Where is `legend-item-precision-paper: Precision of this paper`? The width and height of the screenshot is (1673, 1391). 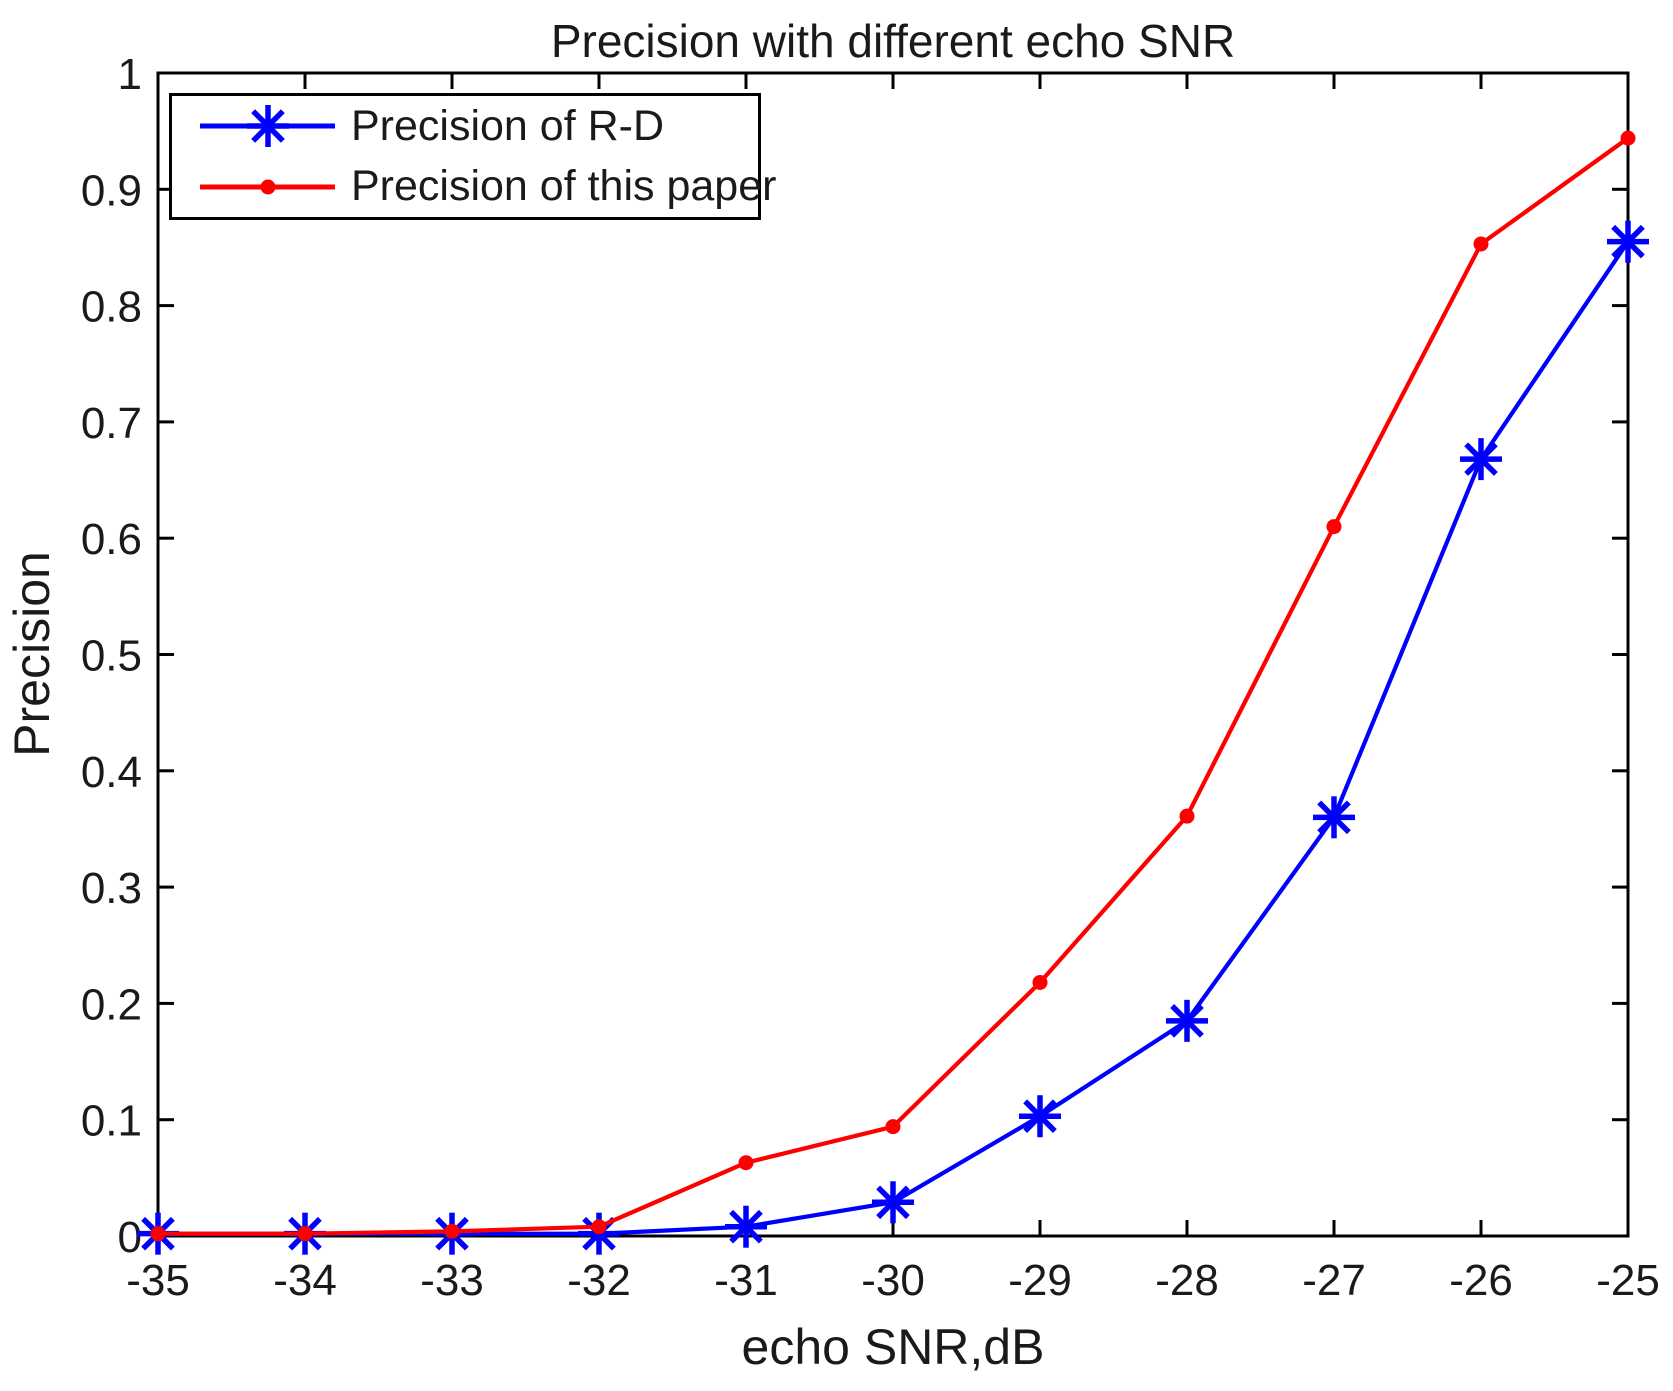
legend-item-precision-paper: Precision of this paper is located at coordinates (488, 187).